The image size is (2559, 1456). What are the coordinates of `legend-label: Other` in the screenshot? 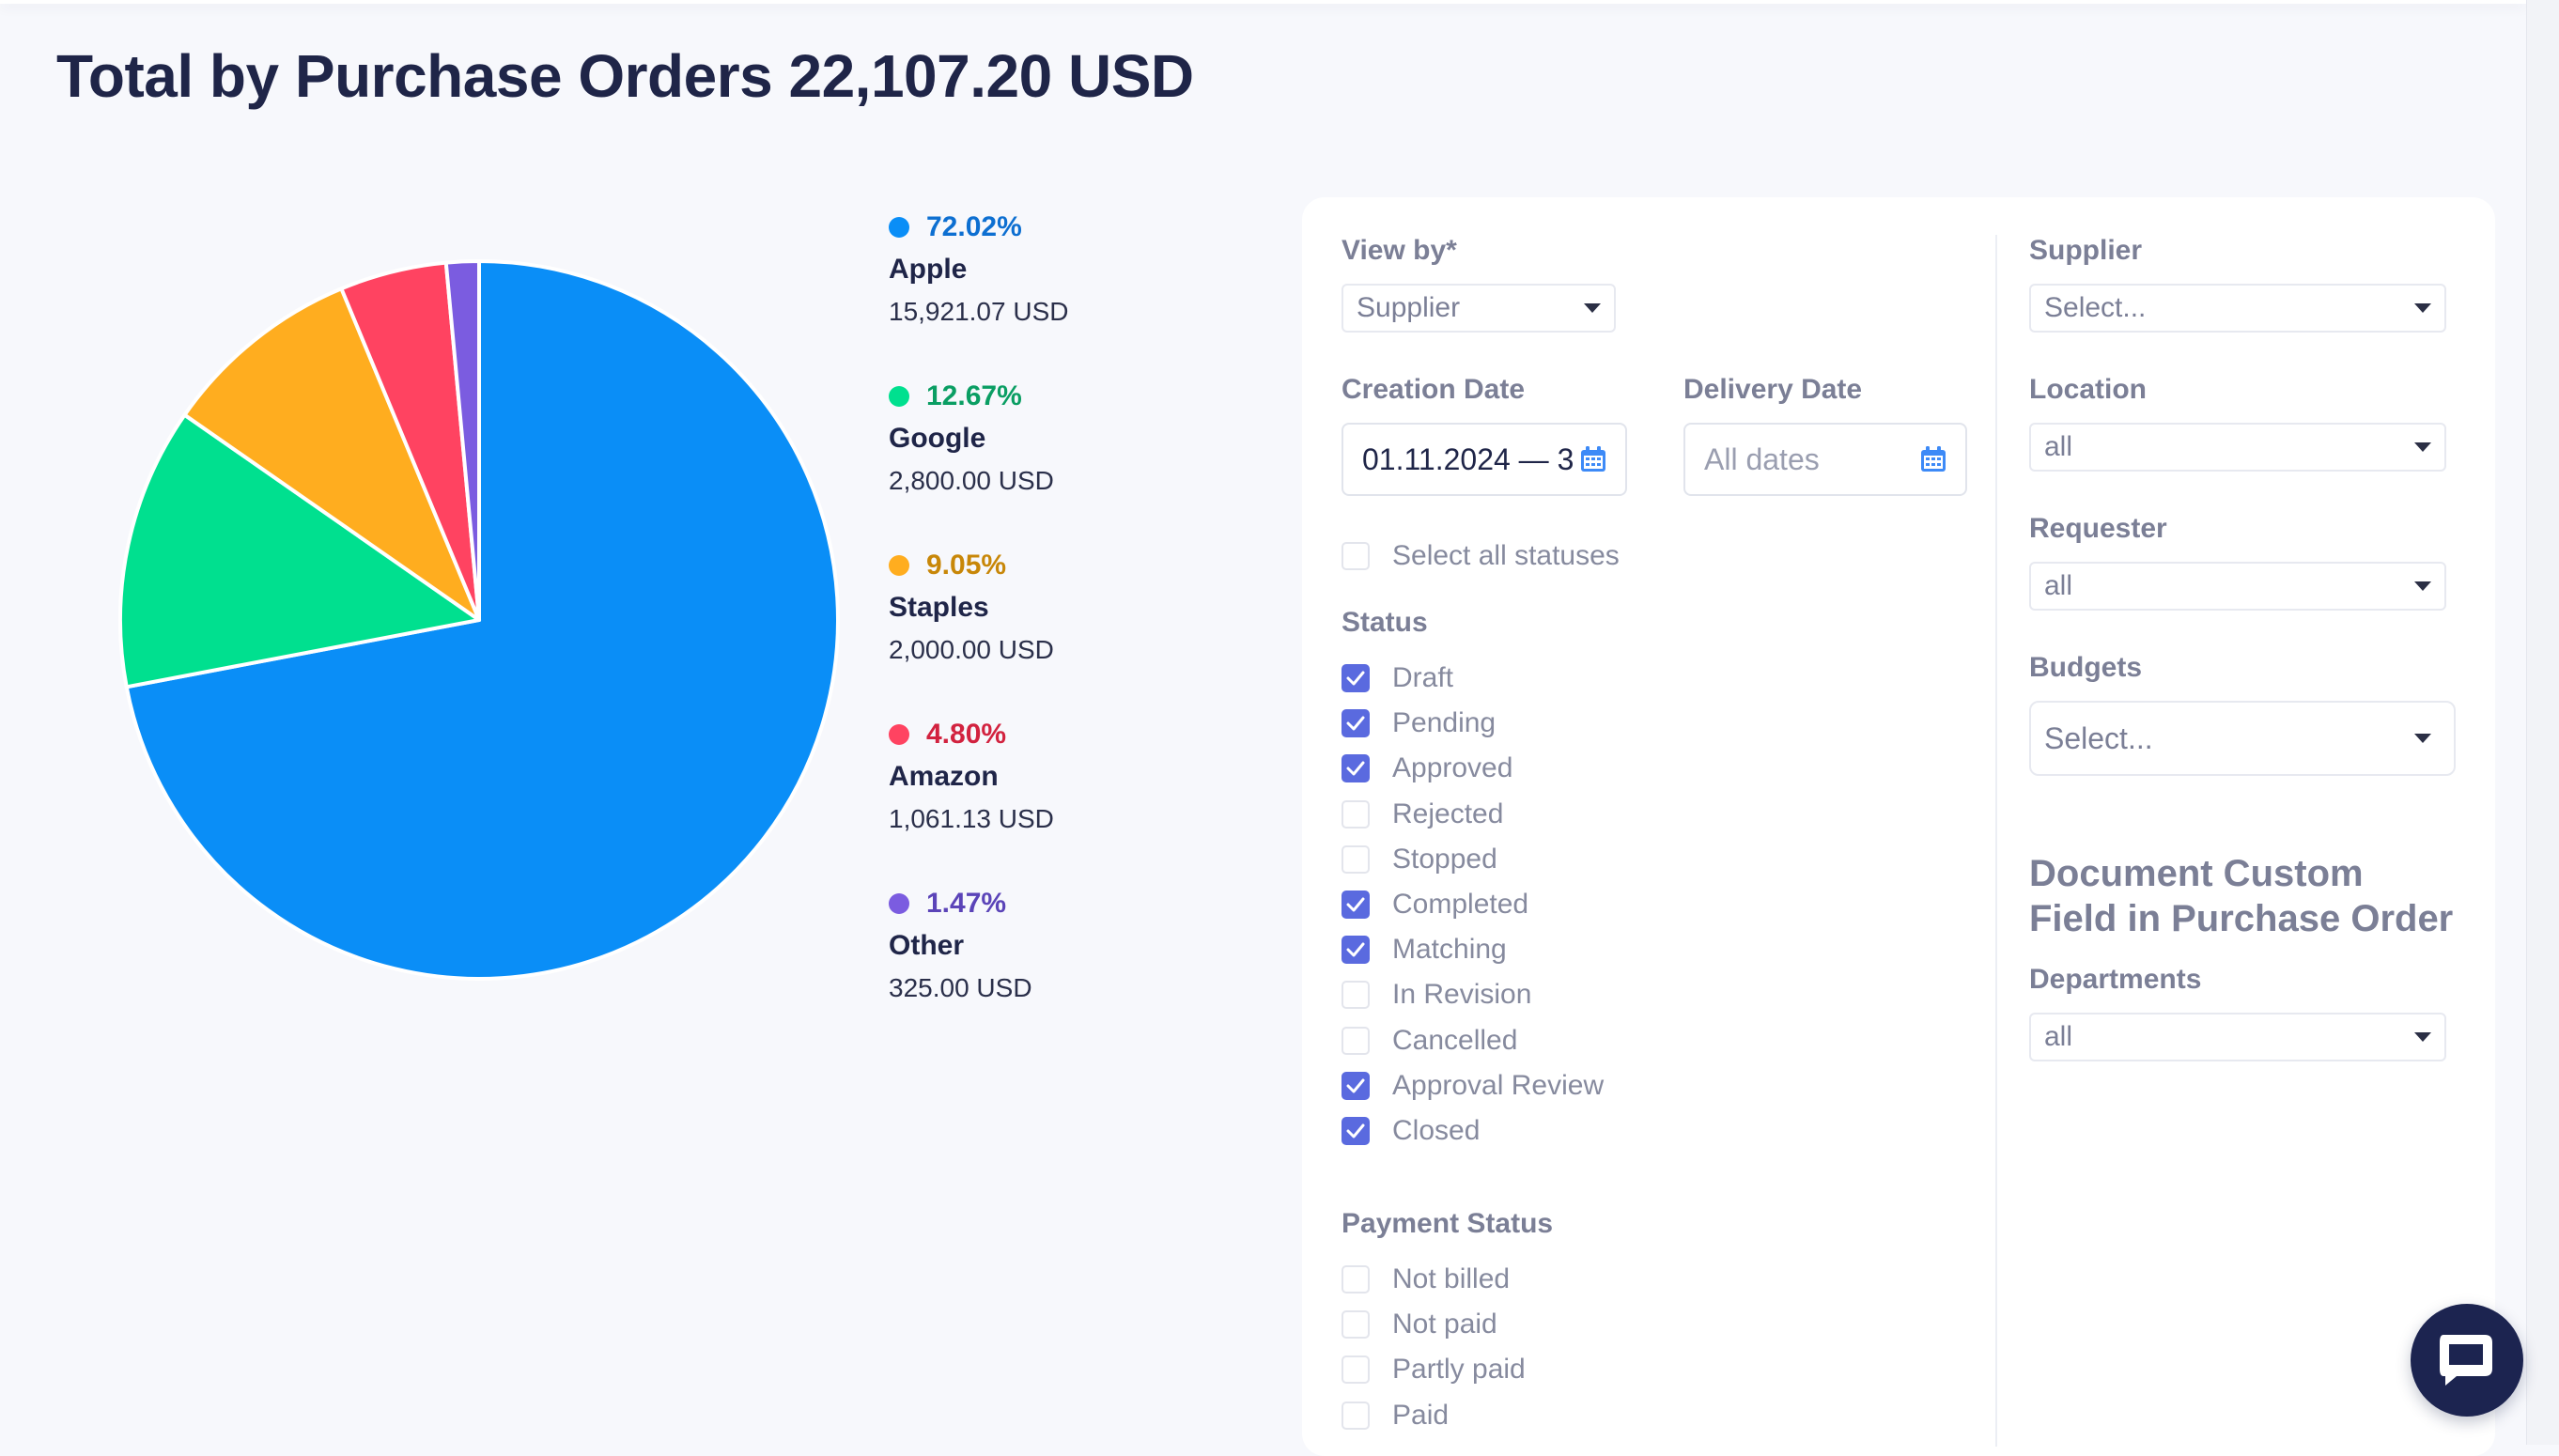 It's located at (927, 945).